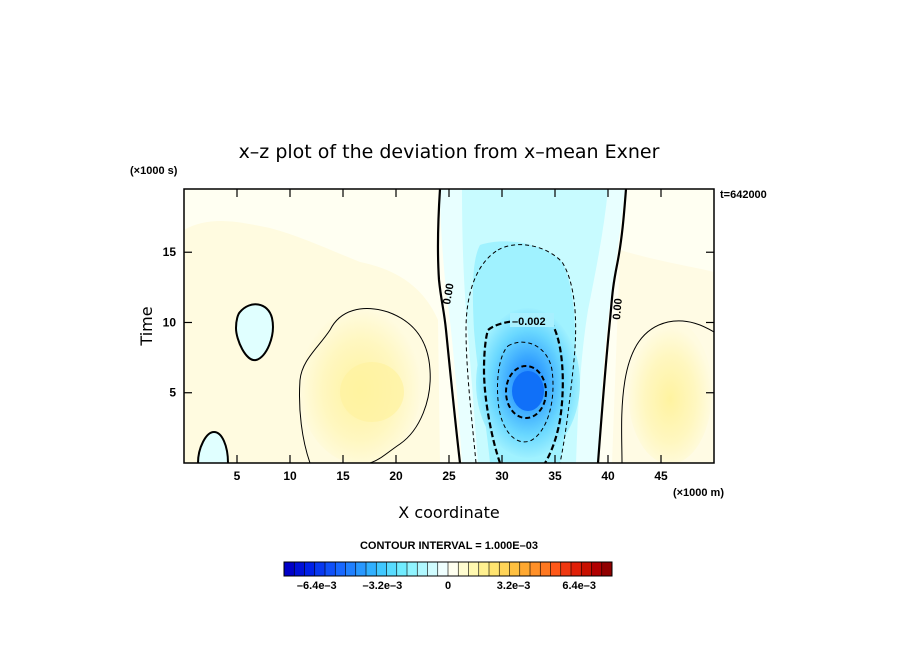 The height and width of the screenshot is (654, 904). I want to click on contour-plus-0.001-right, so click(667, 391).